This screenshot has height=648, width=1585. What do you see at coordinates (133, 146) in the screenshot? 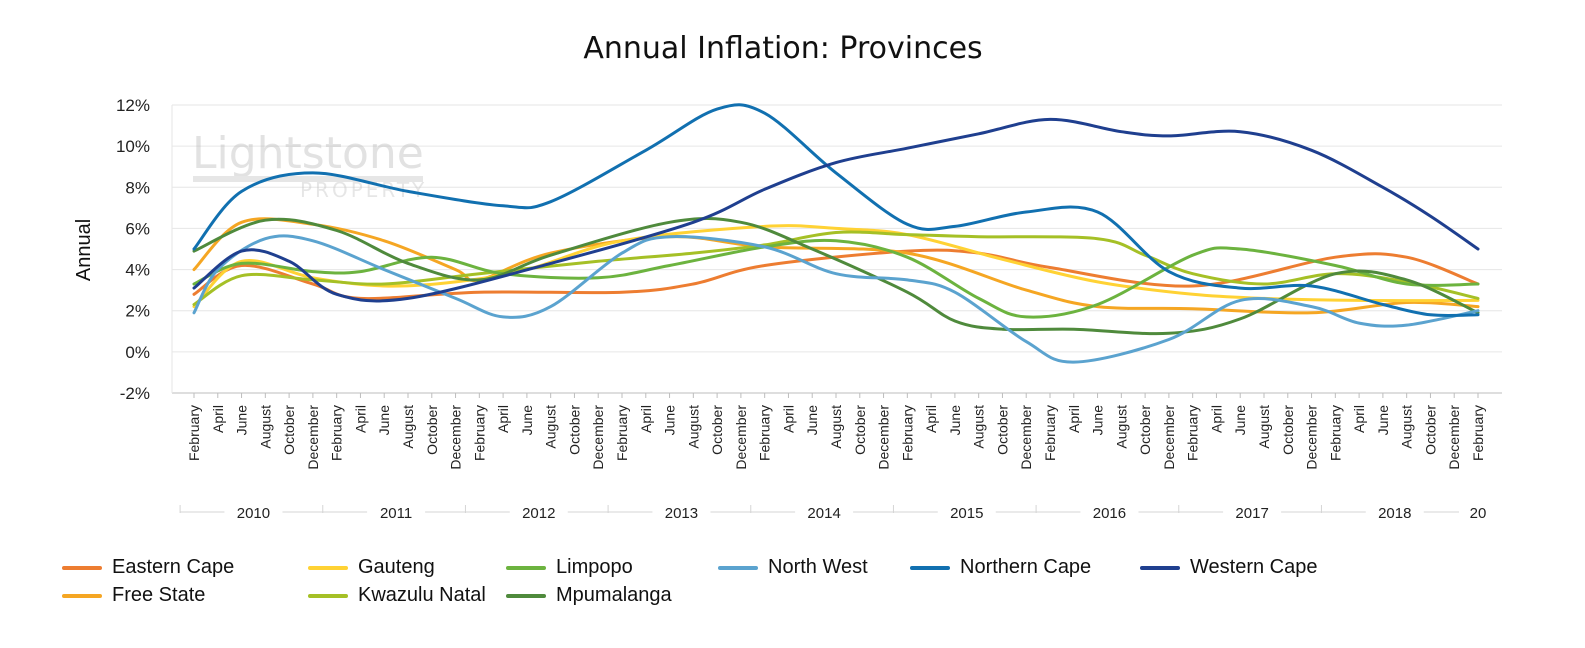
I see `y-tick-label: 10%` at bounding box center [133, 146].